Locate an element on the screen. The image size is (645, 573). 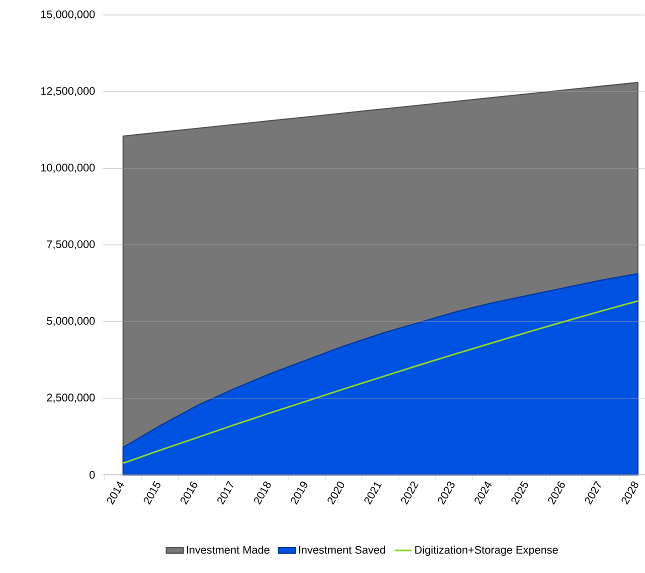
y-tick-label: 12,500,000 is located at coordinates (68, 91).